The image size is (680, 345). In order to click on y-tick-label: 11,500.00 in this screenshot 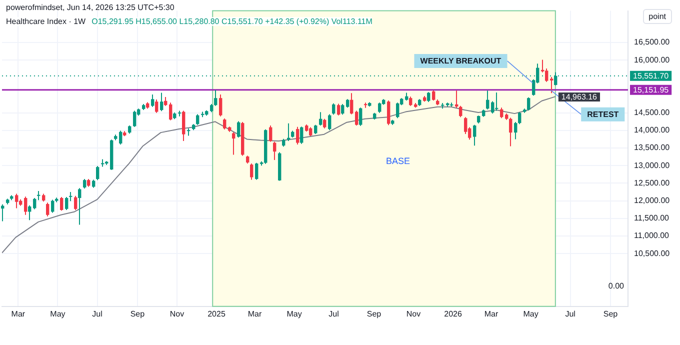, I will do `click(652, 218)`.